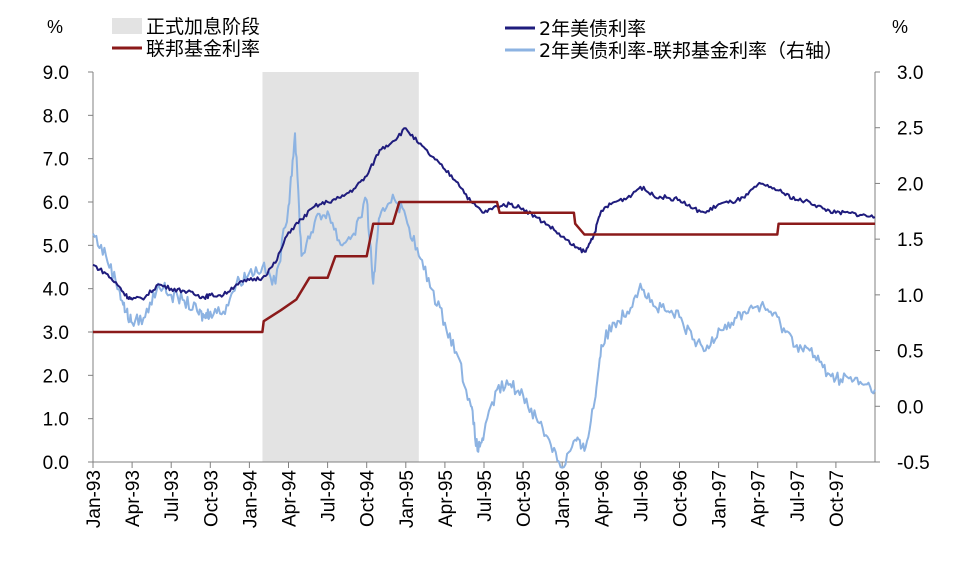 This screenshot has width=960, height=562. What do you see at coordinates (910, 352) in the screenshot?
I see `right-tick-label: 0.5` at bounding box center [910, 352].